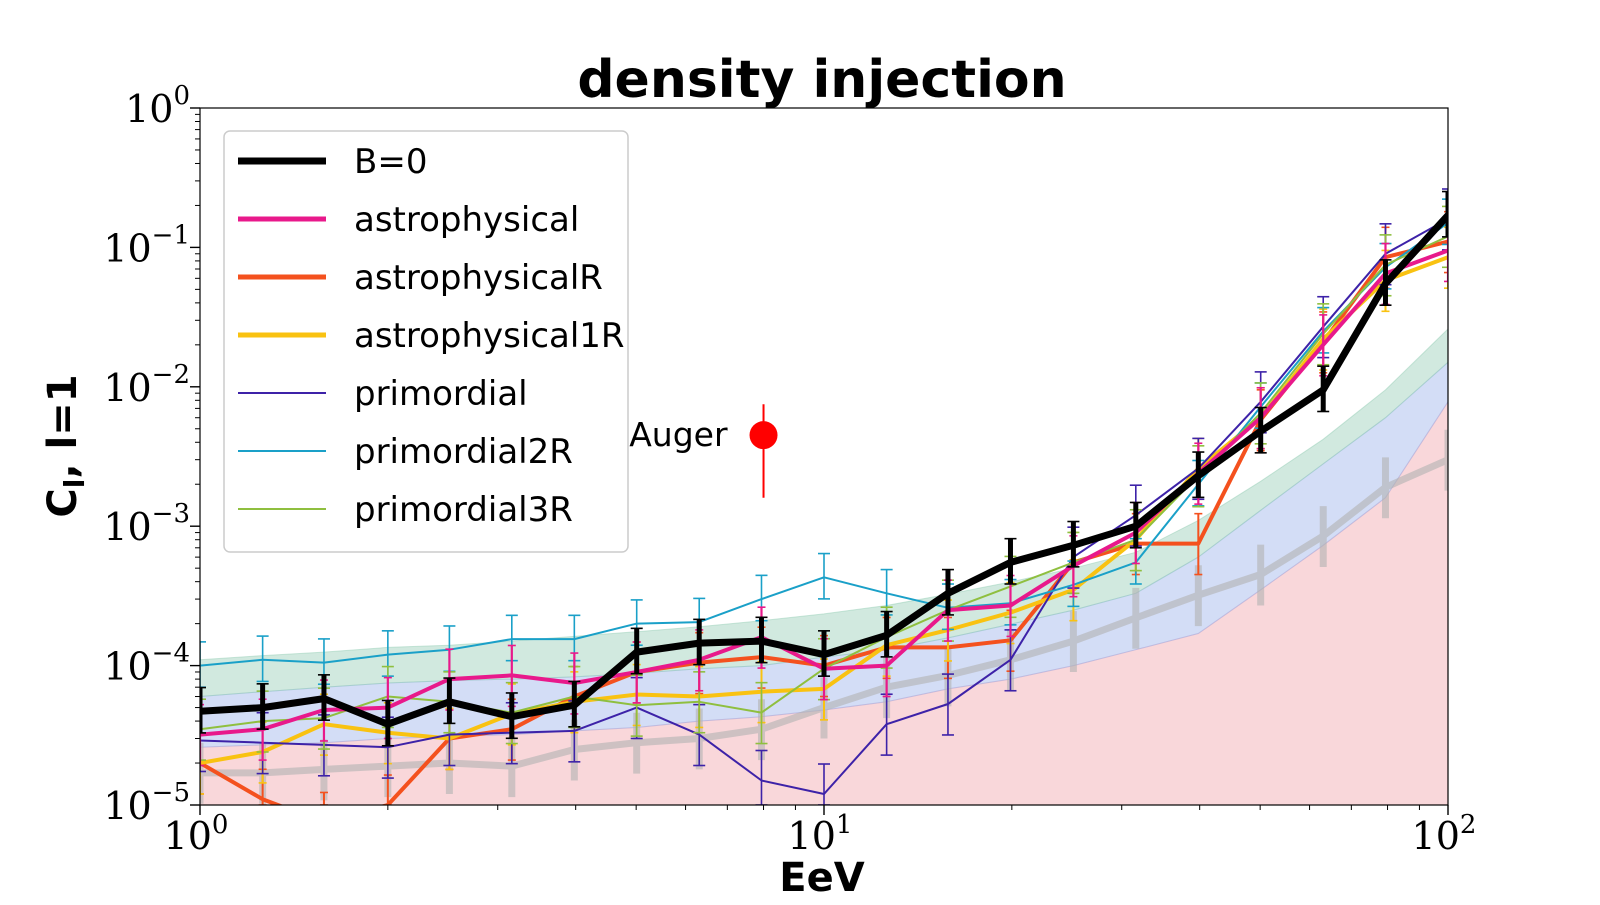  What do you see at coordinates (146, 803) in the screenshot?
I see `y-tick-label: 10⁻⁵` at bounding box center [146, 803].